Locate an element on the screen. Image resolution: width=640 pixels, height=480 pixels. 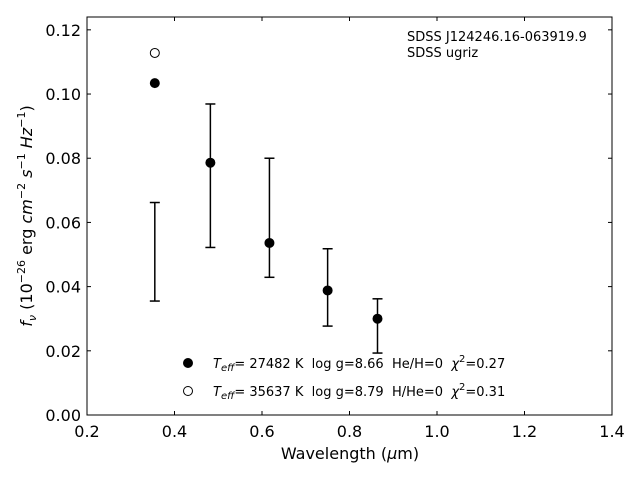
y-tick-label: 0.06 is located at coordinates (63, 222).